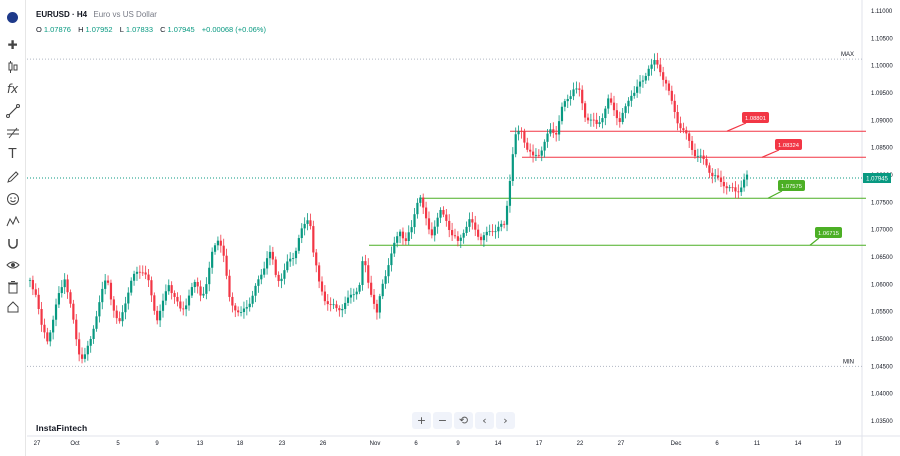  What do you see at coordinates (828, 232) in the screenshot?
I see `level-label-box` at bounding box center [828, 232].